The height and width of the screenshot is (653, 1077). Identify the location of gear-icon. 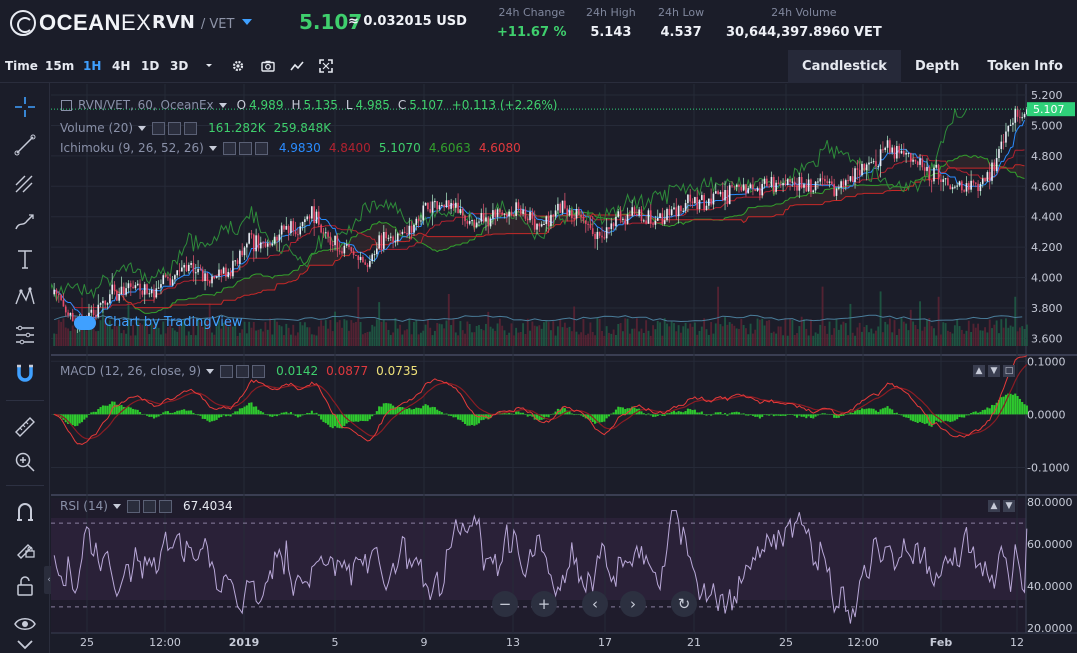
(238, 66).